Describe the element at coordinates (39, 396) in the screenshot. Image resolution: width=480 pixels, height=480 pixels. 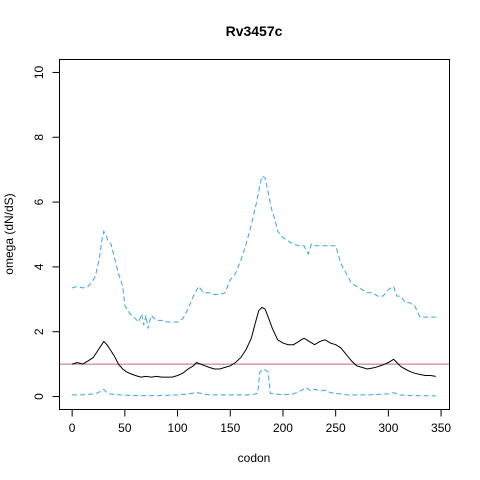
I see `y-tick-label: 0` at that location.